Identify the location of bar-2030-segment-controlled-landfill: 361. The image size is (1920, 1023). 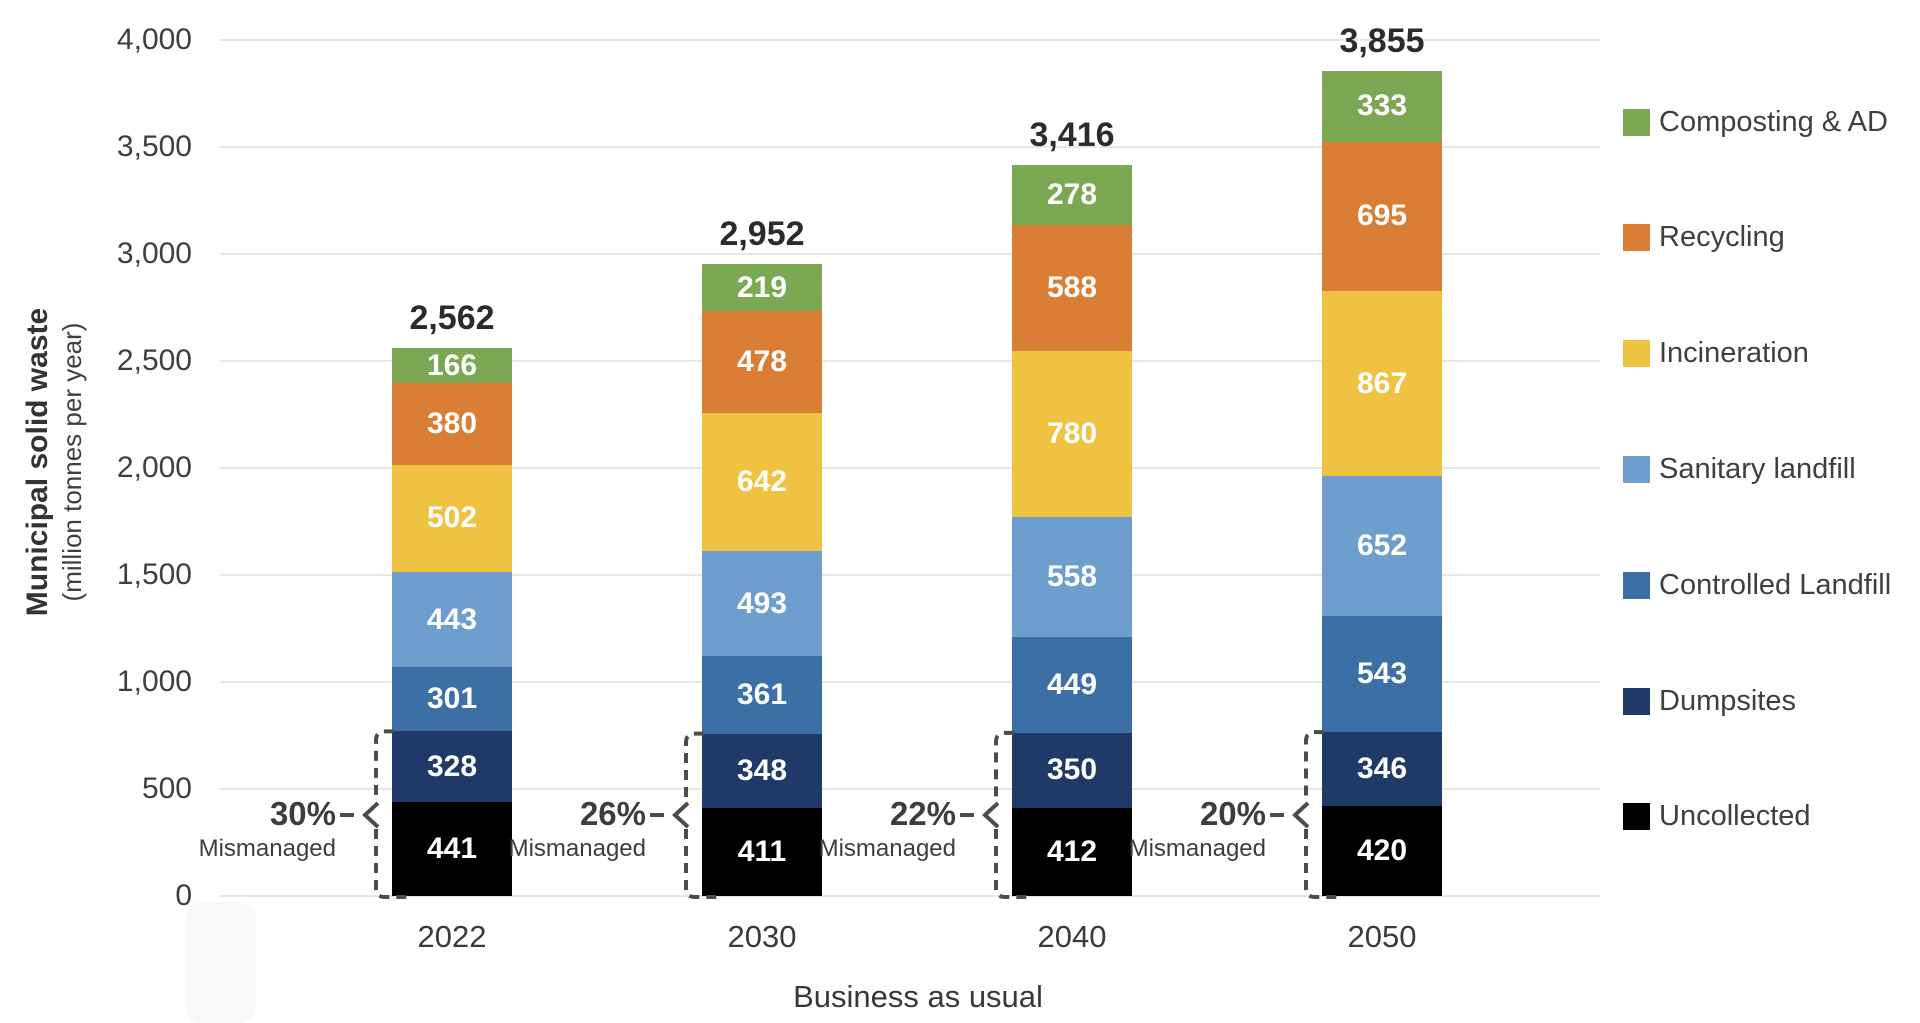
(762, 695).